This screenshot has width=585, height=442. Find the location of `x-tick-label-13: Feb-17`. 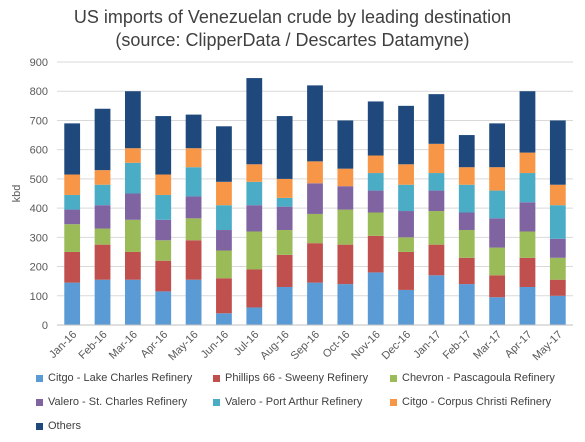

x-tick-label-13: Feb-17 is located at coordinates (457, 345).